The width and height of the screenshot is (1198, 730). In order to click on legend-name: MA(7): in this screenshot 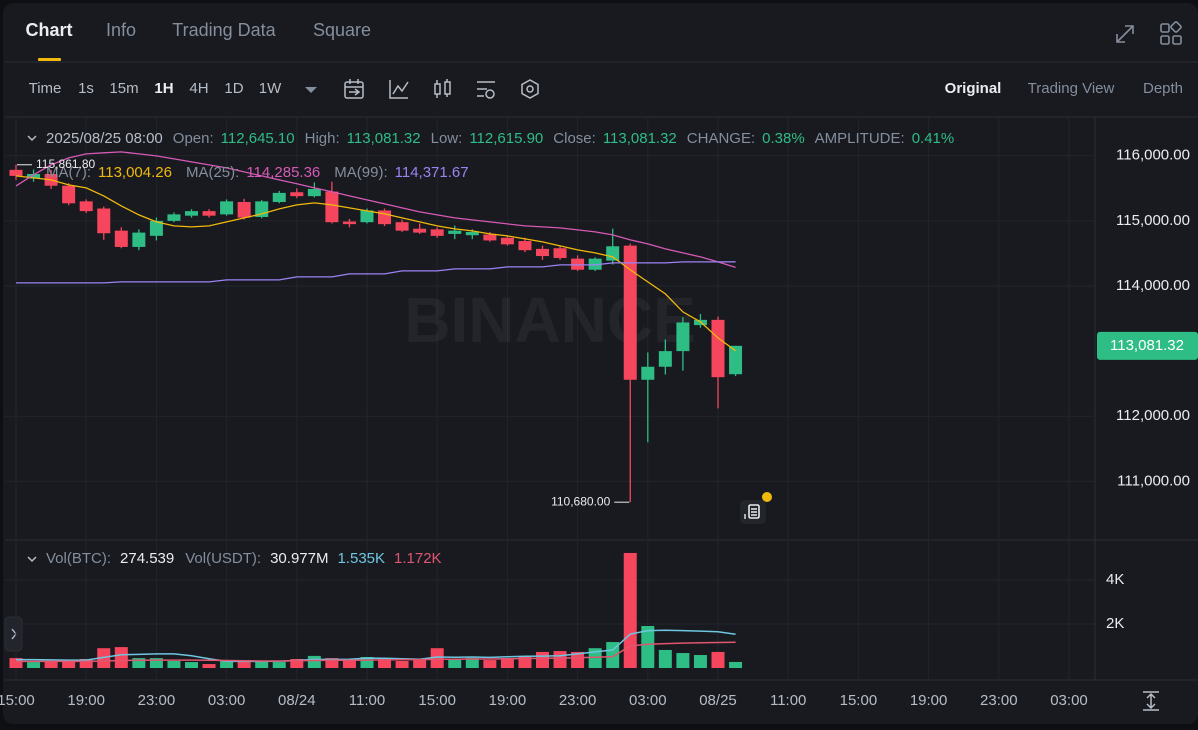, I will do `click(68, 172)`.